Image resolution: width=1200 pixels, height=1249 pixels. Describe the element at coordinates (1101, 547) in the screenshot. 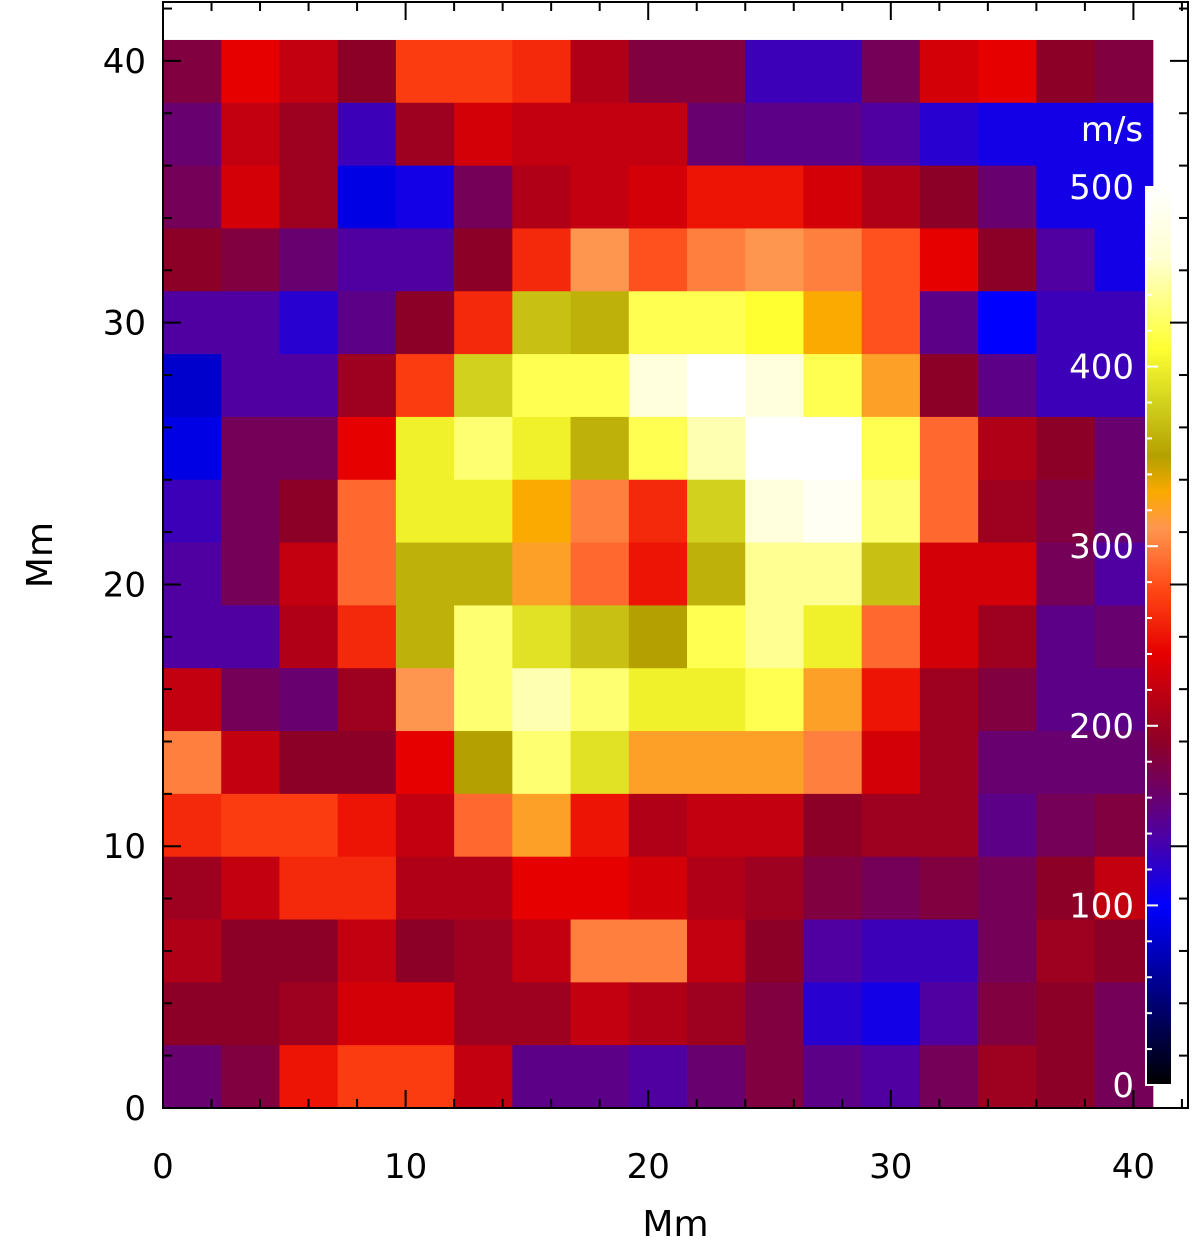

I see `colorbar-tick-label: 300` at that location.